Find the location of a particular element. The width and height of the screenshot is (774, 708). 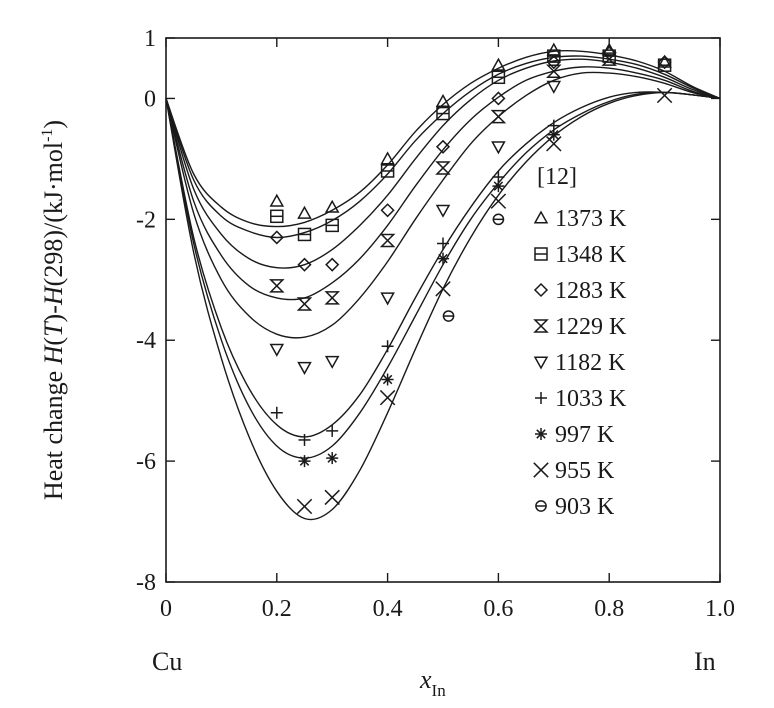

legend-marker-955-k is located at coordinates (541, 470).